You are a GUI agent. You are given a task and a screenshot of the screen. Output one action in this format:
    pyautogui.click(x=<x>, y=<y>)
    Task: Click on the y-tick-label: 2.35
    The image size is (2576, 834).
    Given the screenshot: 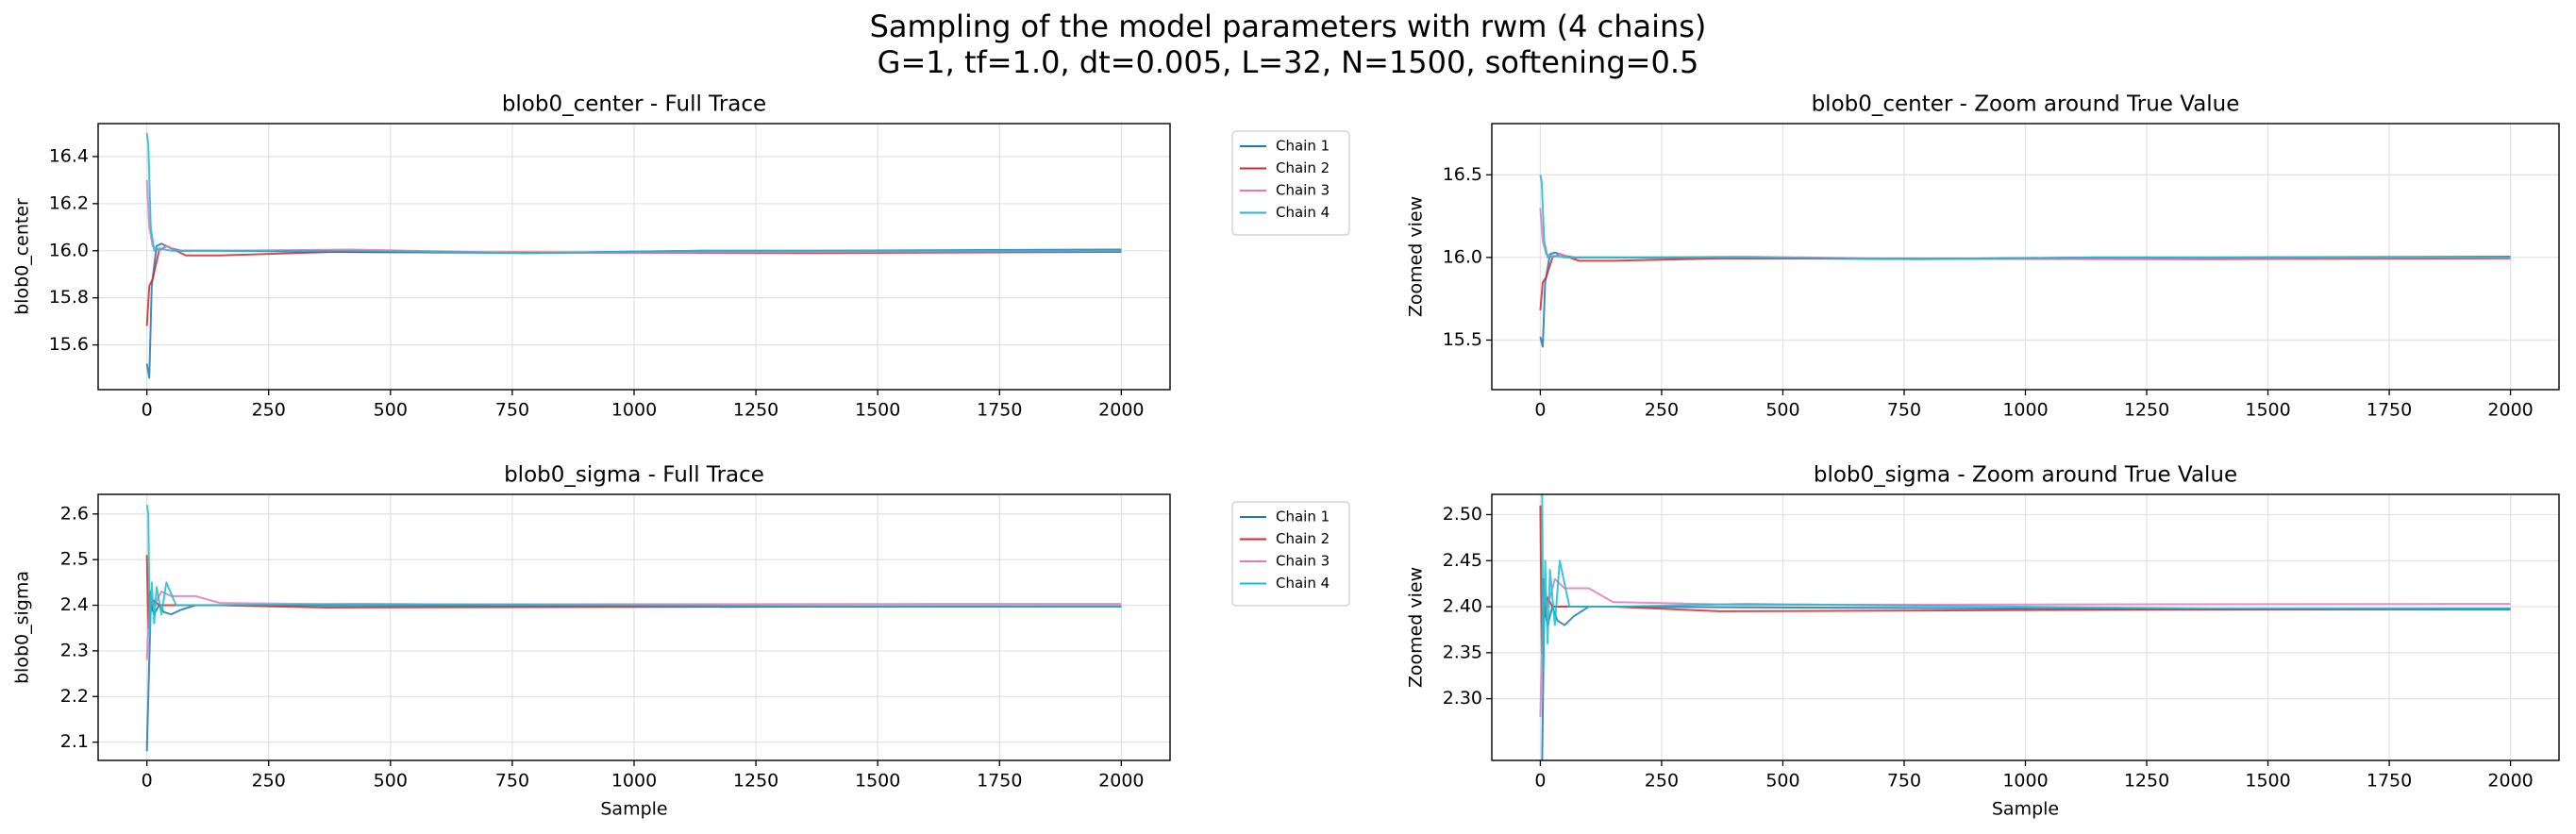 What is the action you would take?
    pyautogui.click(x=1462, y=652)
    